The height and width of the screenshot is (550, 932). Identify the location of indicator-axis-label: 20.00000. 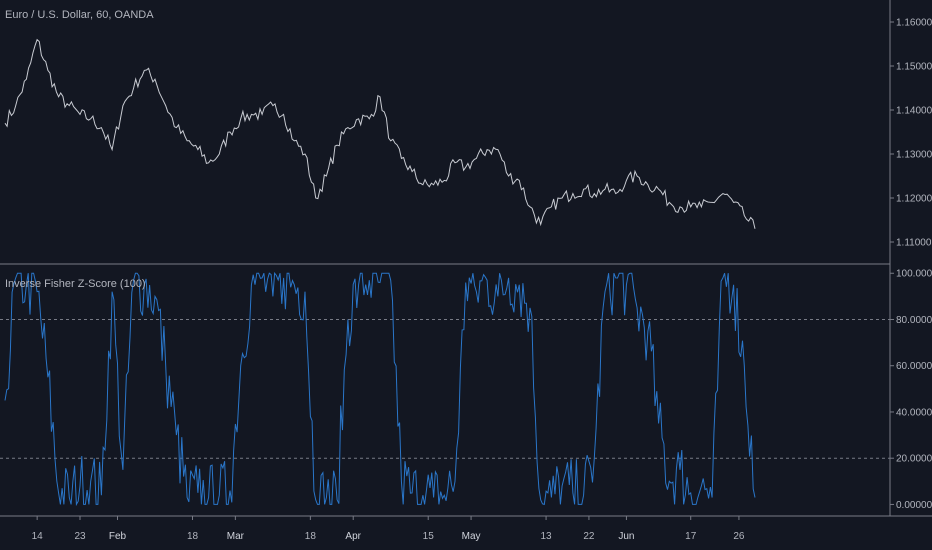
(914, 459).